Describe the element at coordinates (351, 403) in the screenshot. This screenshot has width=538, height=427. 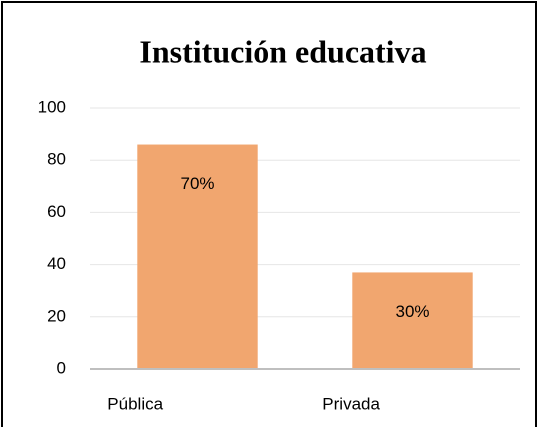
I see `x-tick-label: Privada` at that location.